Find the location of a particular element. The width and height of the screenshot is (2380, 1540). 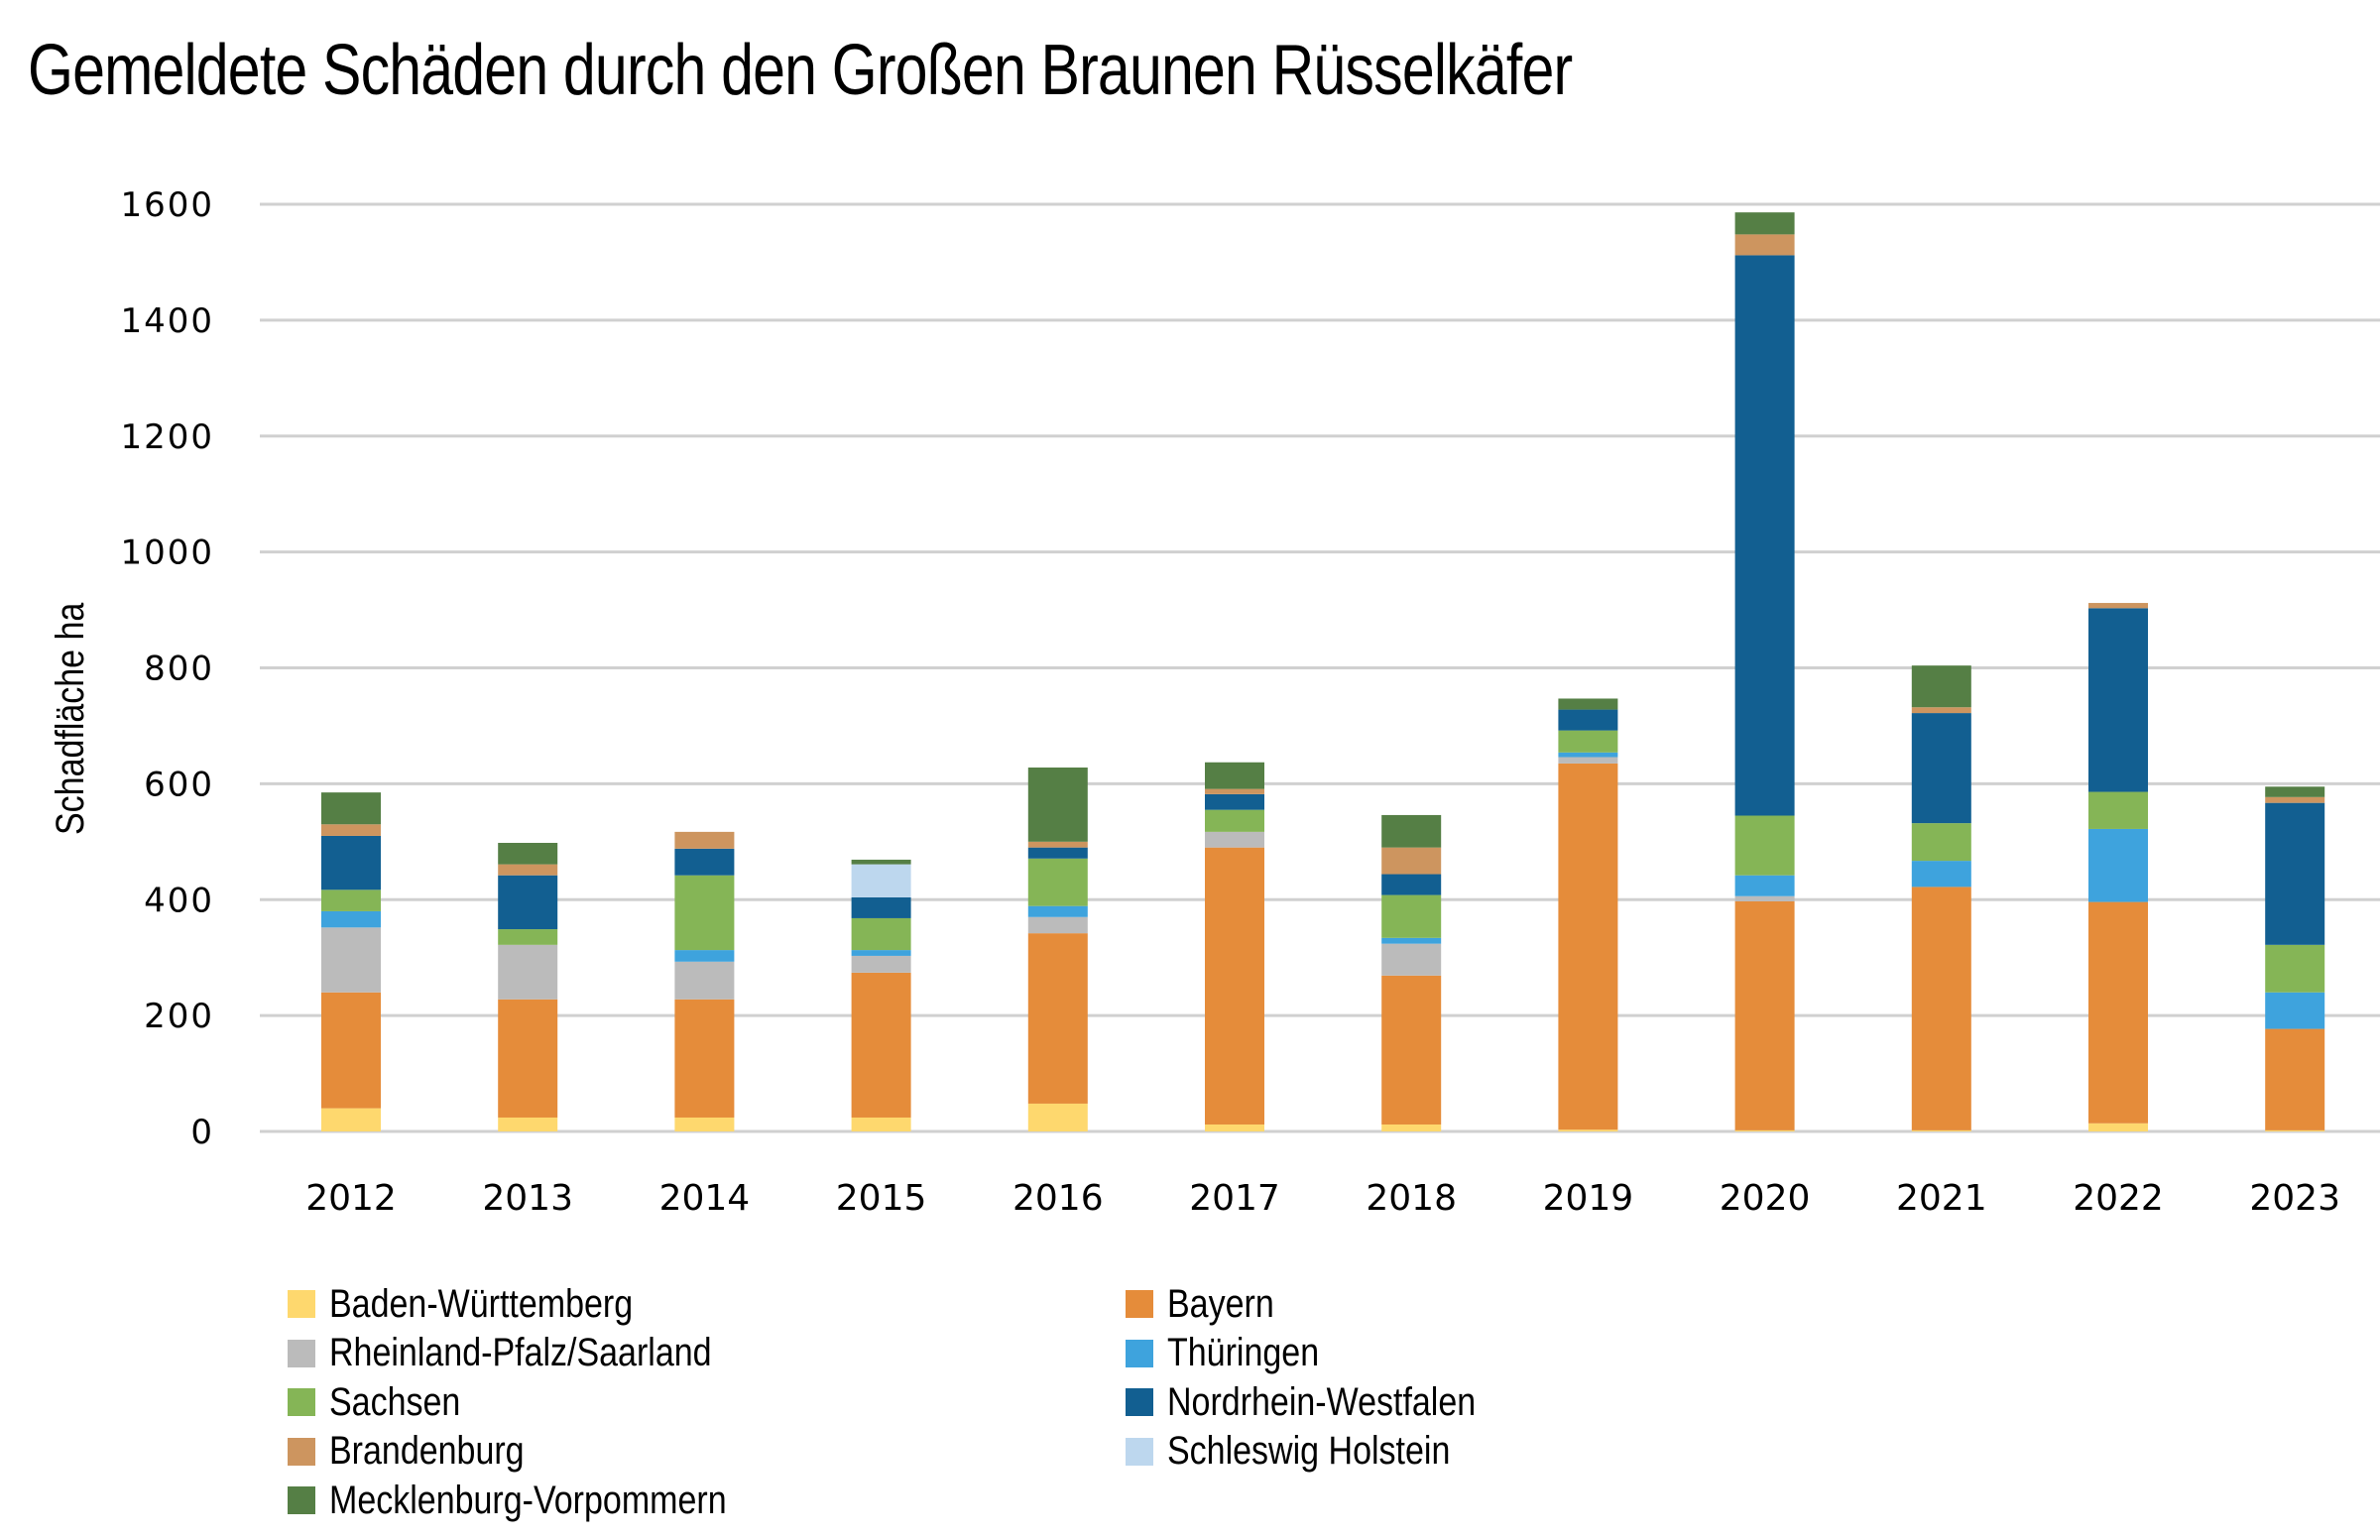

bar-segment: Brandenburg 2016: 10 is located at coordinates (1057, 844).